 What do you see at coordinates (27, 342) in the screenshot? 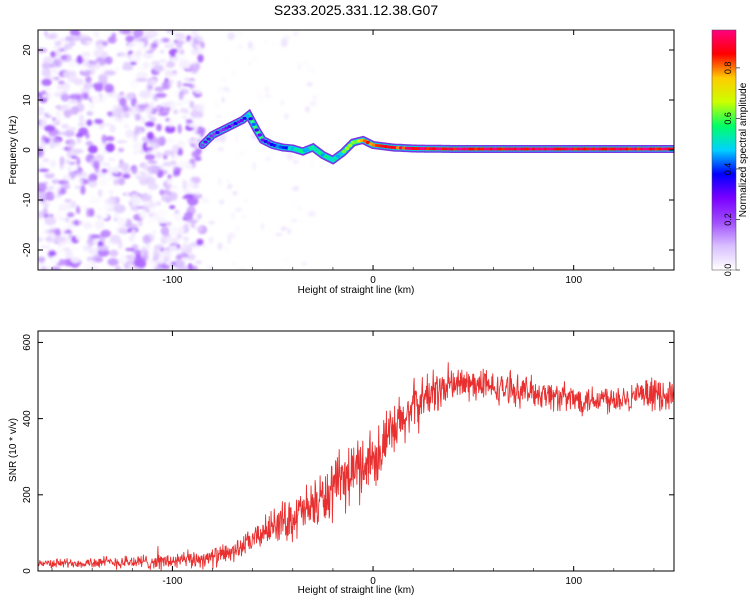
I see `y-tick-label: 600` at bounding box center [27, 342].